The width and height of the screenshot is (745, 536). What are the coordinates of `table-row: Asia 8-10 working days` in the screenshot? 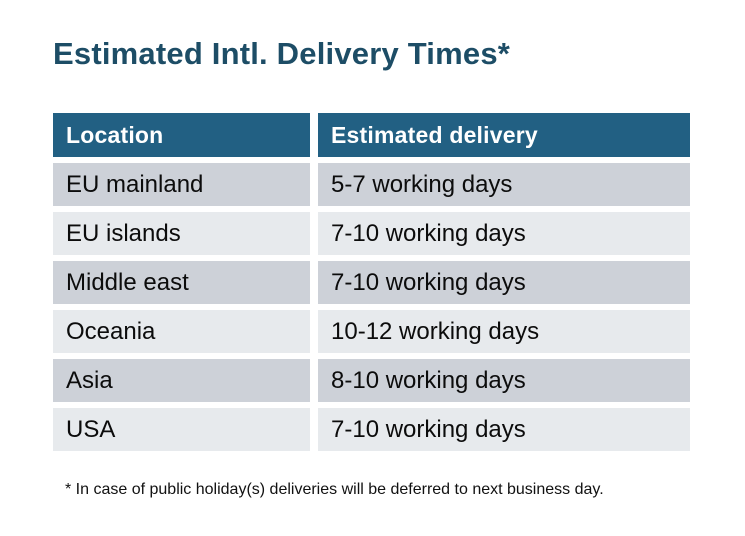 It's located at (371, 380).